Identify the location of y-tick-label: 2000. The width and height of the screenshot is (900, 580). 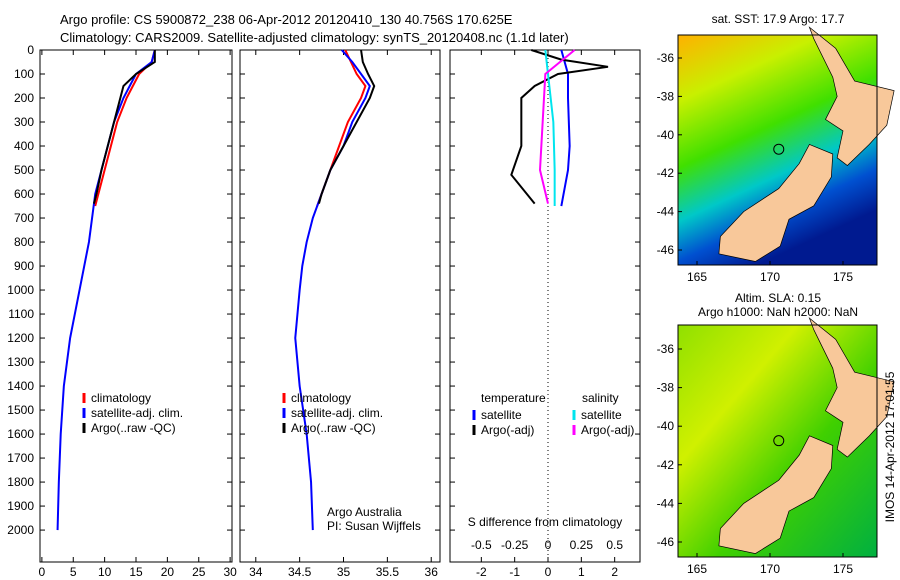
(20, 530).